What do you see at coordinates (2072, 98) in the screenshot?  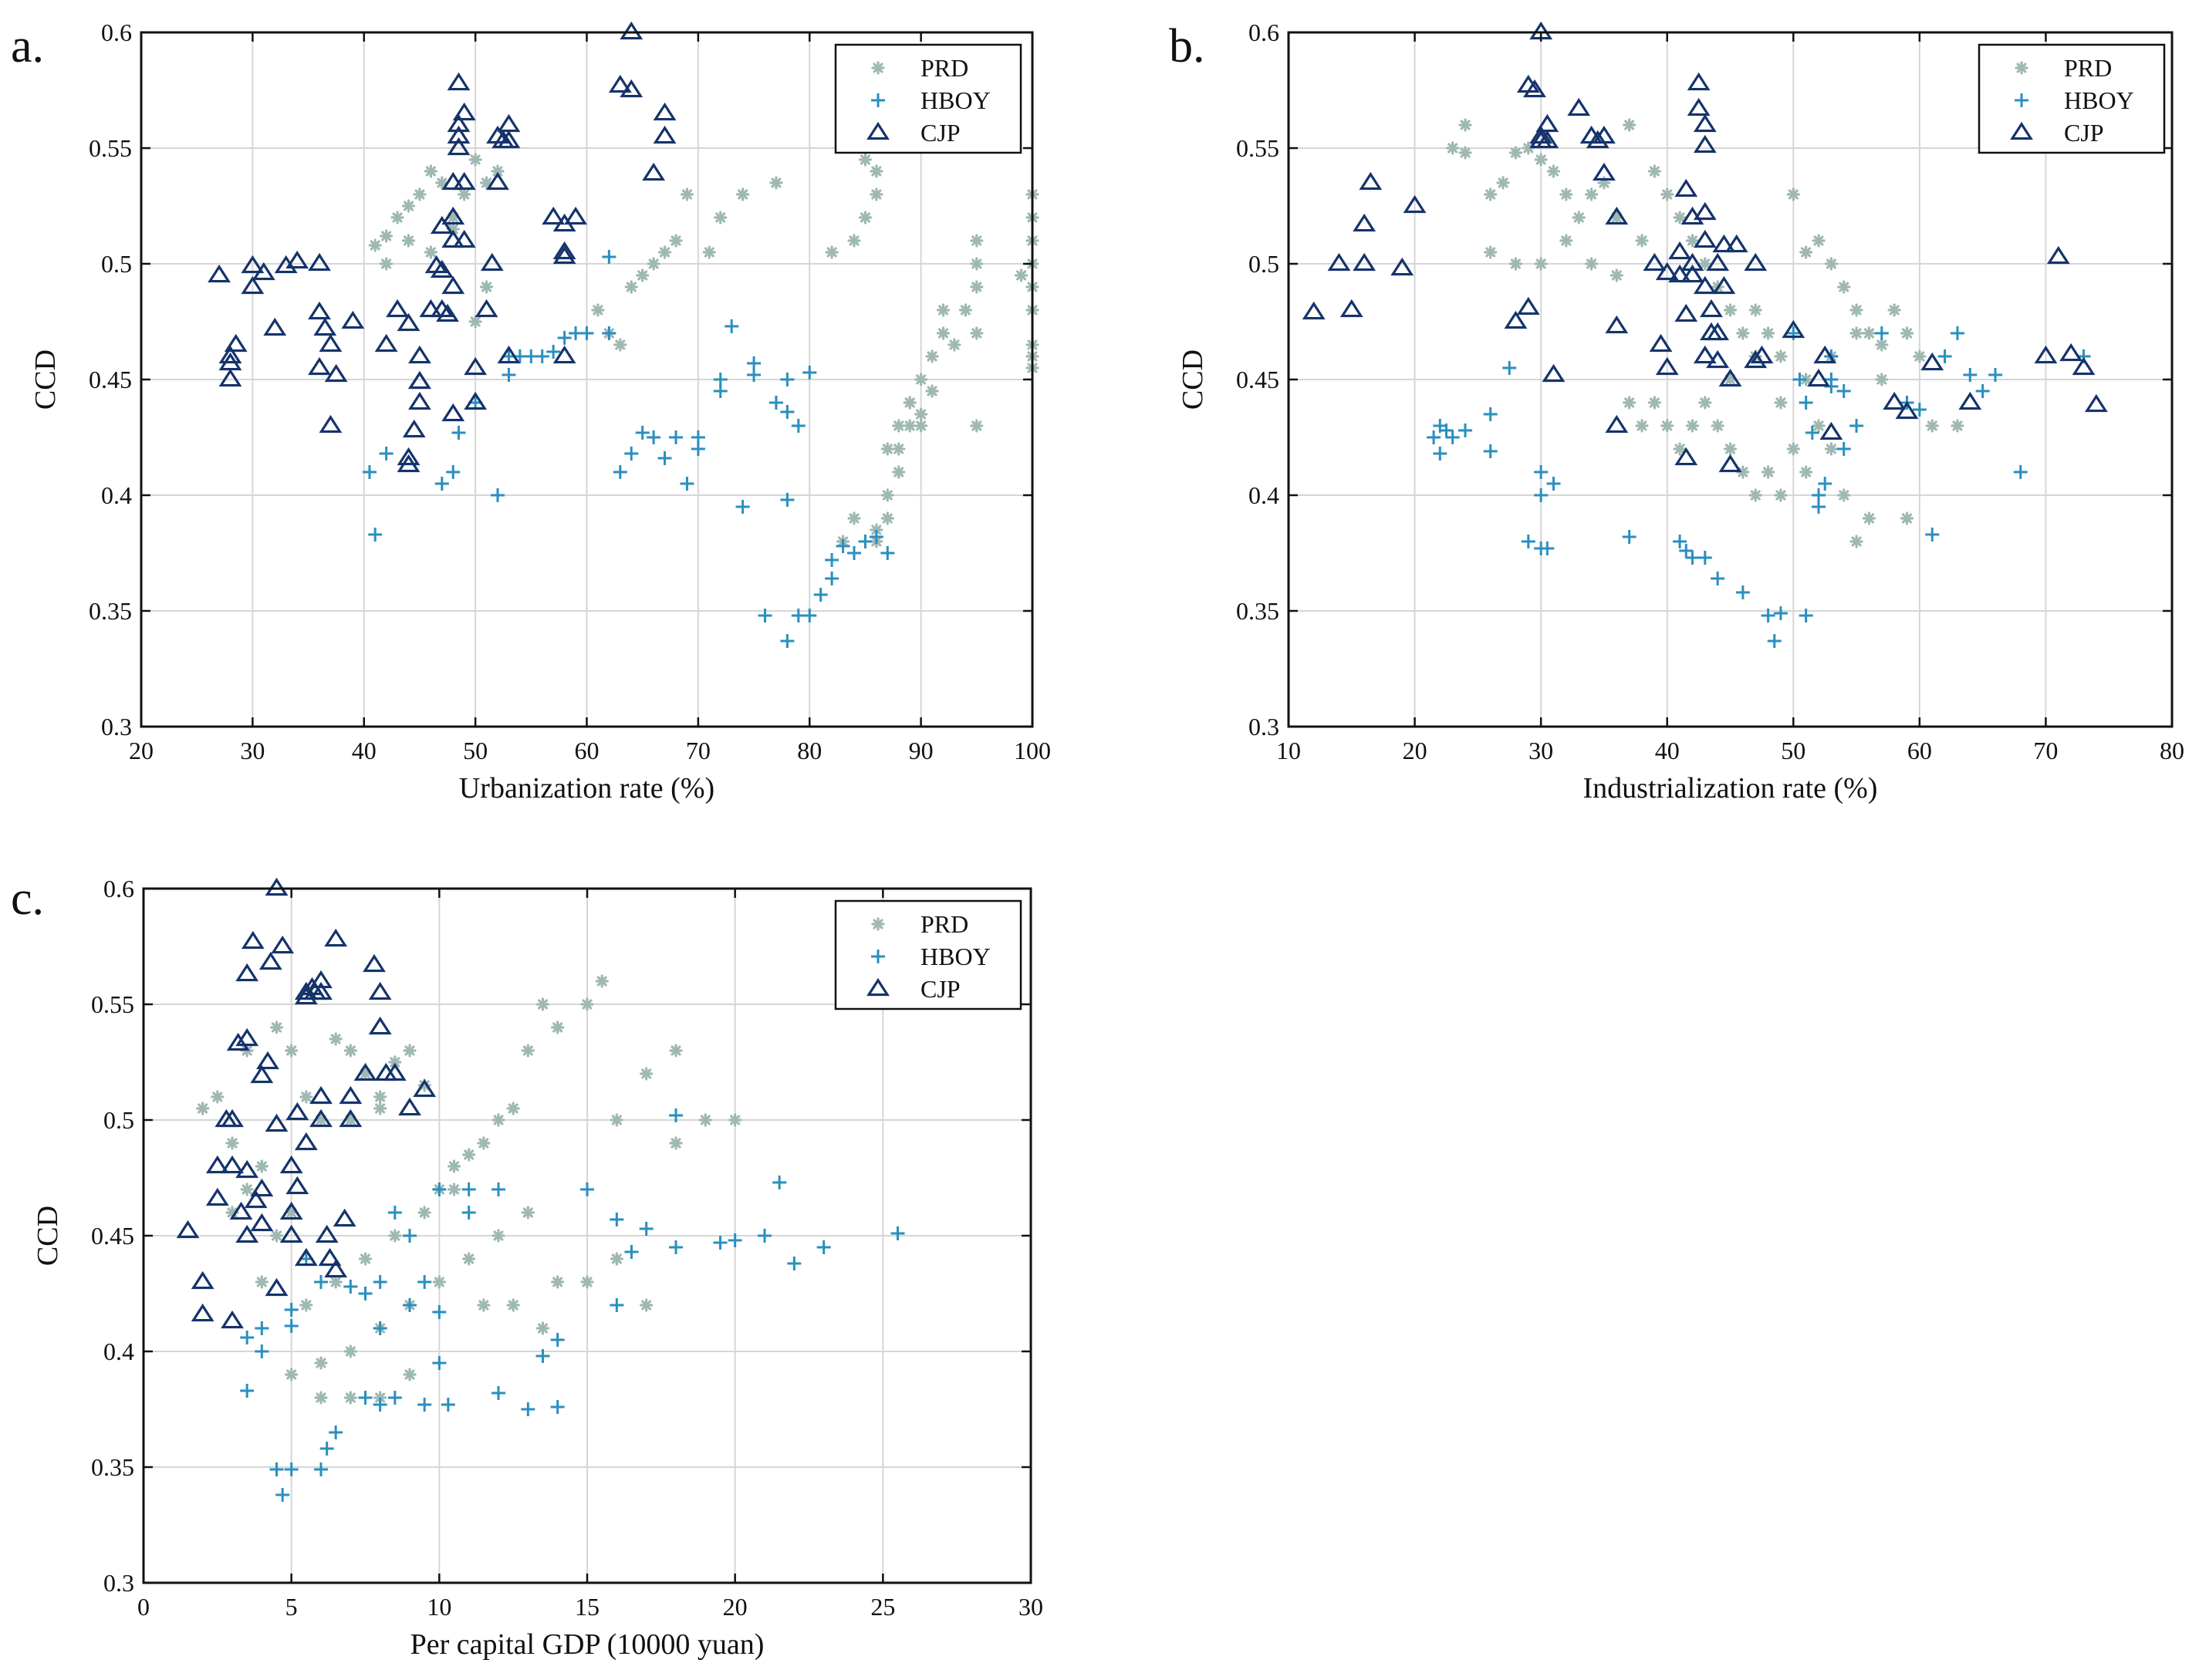 I see `legend: PRD HBOY CJP` at bounding box center [2072, 98].